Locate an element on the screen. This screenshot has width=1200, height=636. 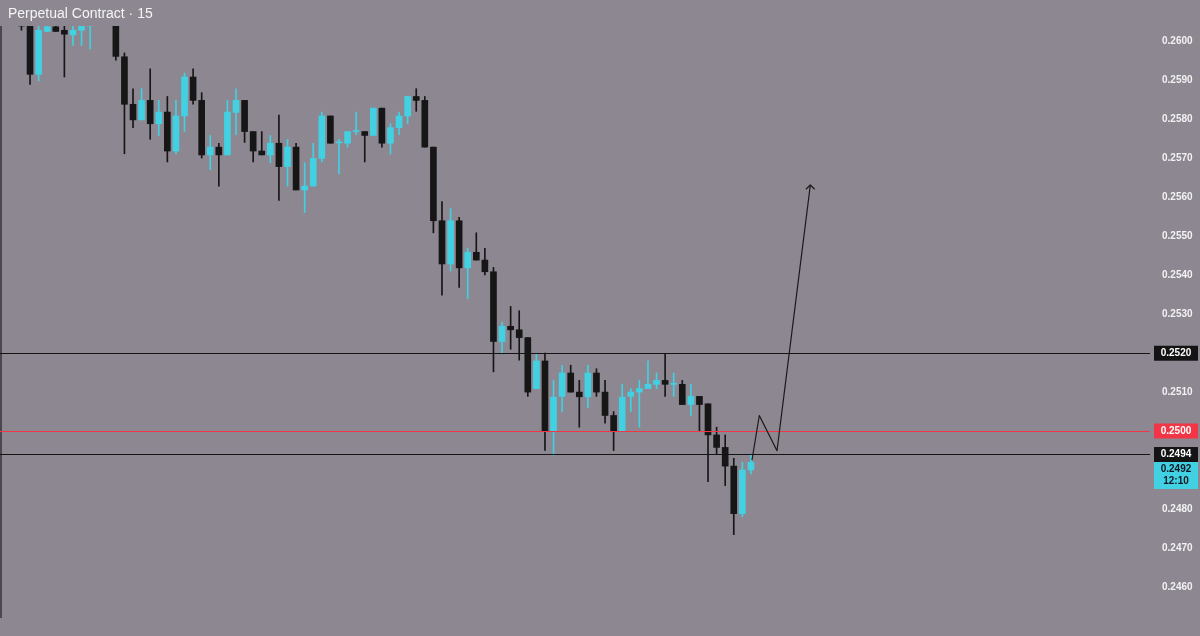
y-tick-label: 0.2460 is located at coordinates (1178, 586).